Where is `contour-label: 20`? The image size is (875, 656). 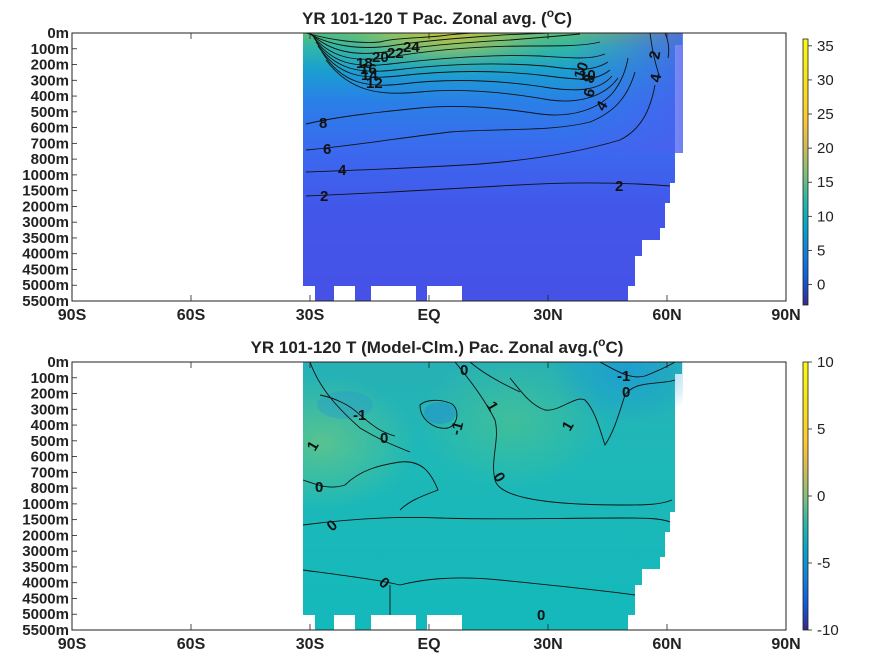
contour-label: 20 is located at coordinates (380, 57).